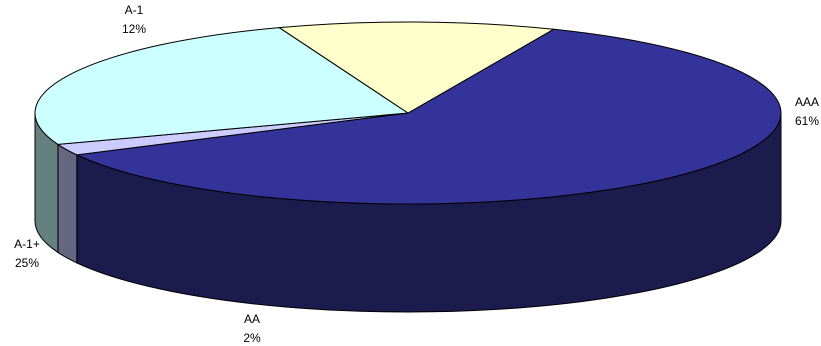 The width and height of the screenshot is (821, 346). What do you see at coordinates (134, 29) in the screenshot?
I see `slice-pct-a1: 12%` at bounding box center [134, 29].